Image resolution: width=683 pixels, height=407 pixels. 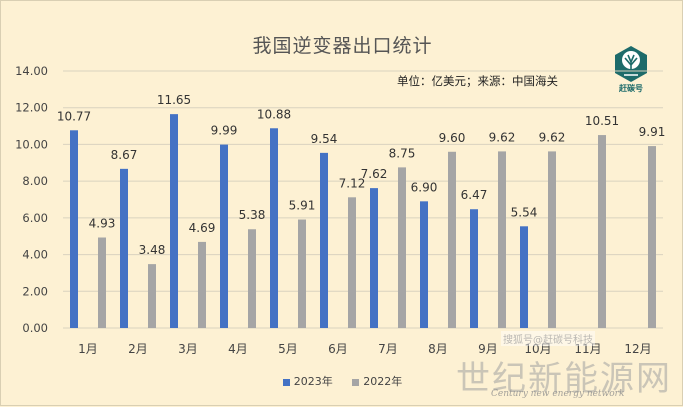 What do you see at coordinates (102, 282) in the screenshot?
I see `bar-2022年-1月` at bounding box center [102, 282].